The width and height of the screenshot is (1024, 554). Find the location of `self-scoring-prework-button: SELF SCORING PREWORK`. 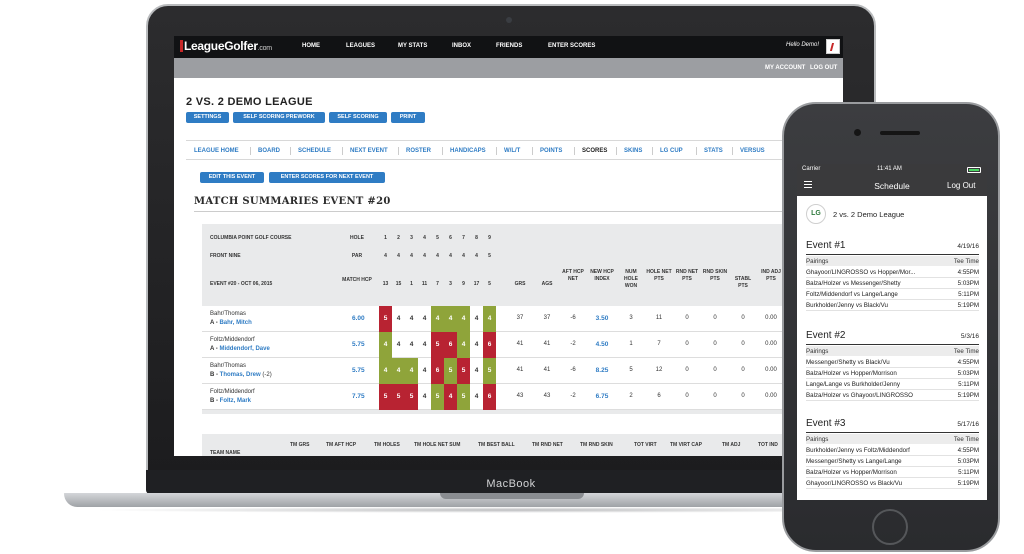

self-scoring-prework-button: SELF SCORING PREWORK is located at coordinates (279, 117).